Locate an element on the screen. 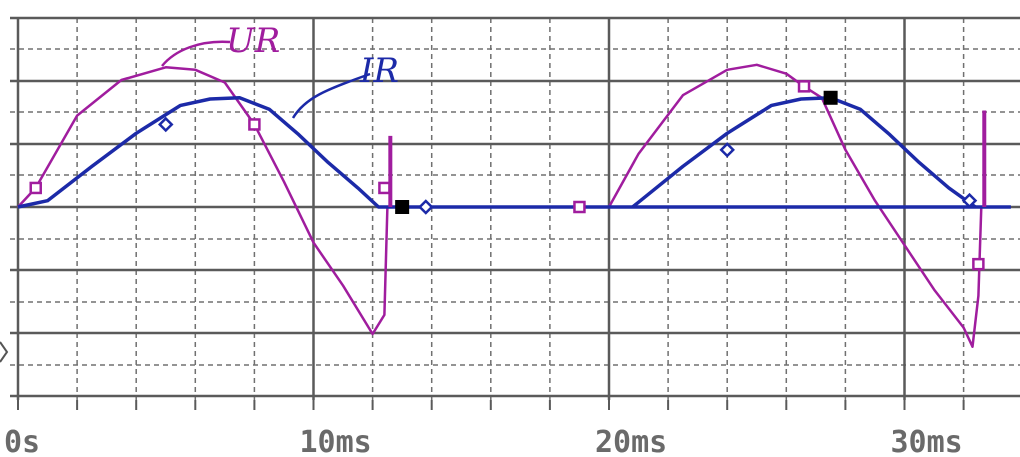  hand-annotations: UR IR is located at coordinates (280, 70).